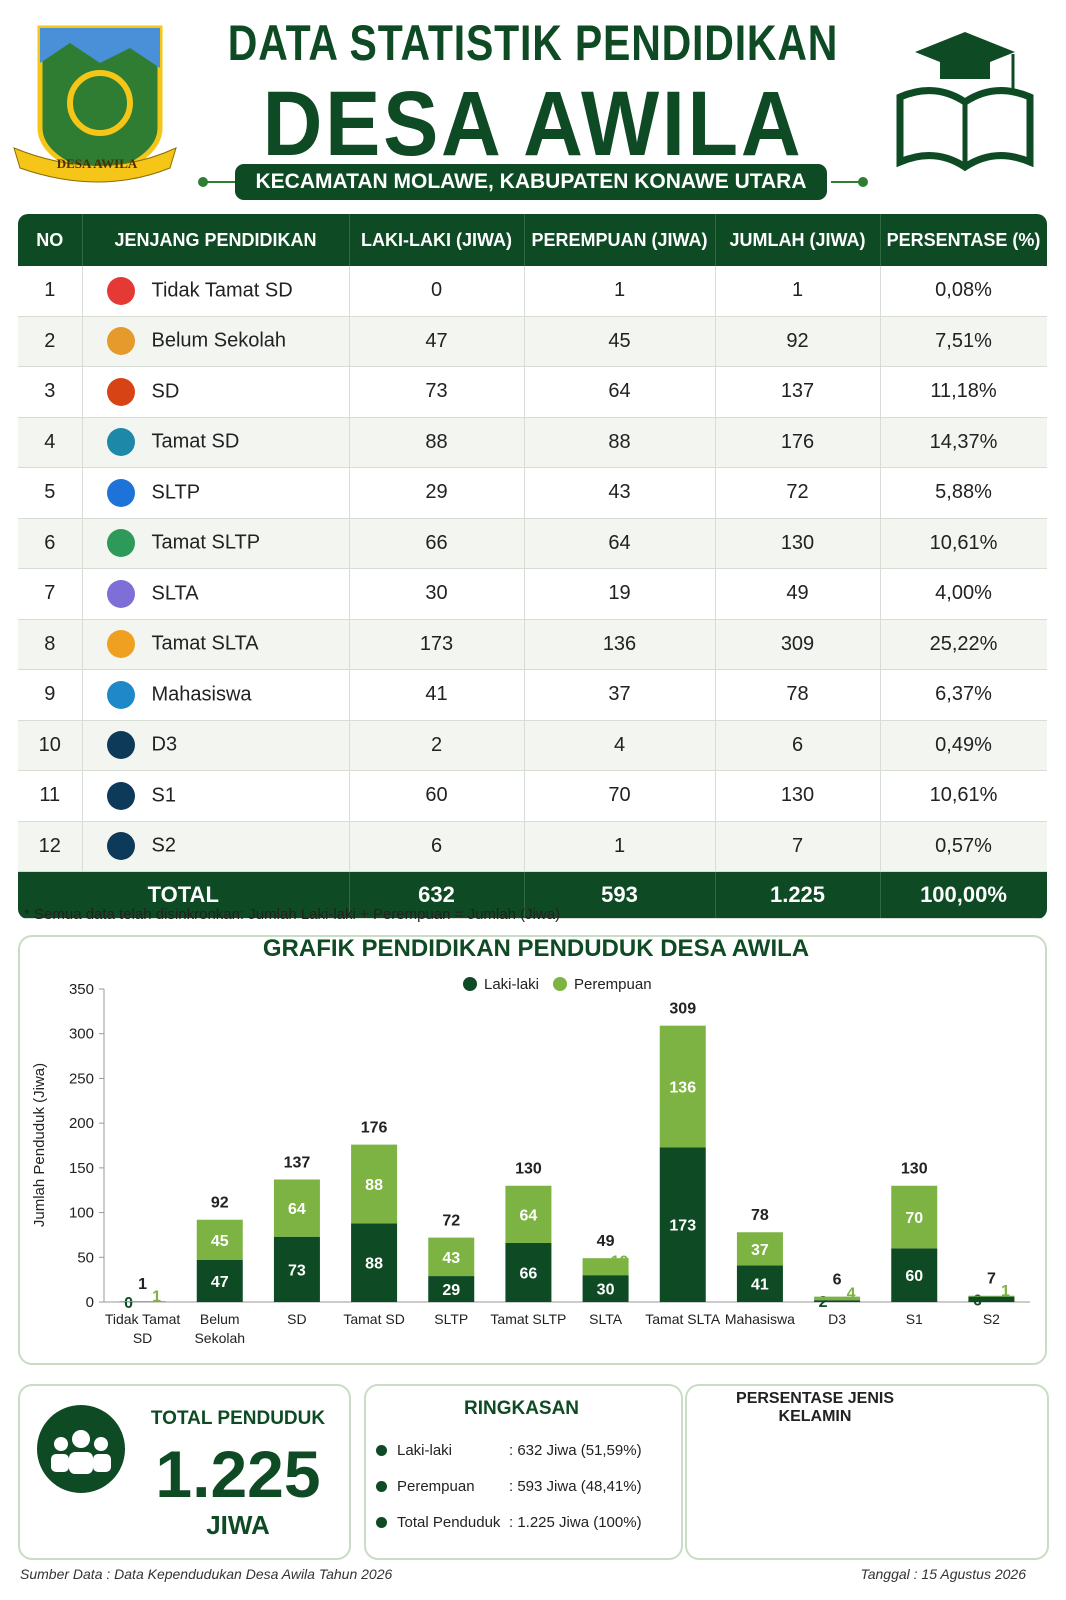  What do you see at coordinates (216, 341) in the screenshot?
I see `table-cell: Belum Sekolah` at bounding box center [216, 341].